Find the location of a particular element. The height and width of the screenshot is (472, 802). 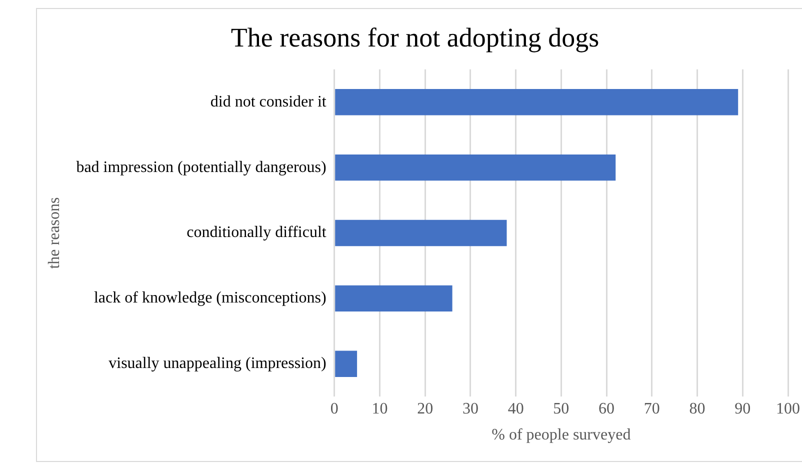

x-axis-title: % of people surveyed is located at coordinates (561, 435).